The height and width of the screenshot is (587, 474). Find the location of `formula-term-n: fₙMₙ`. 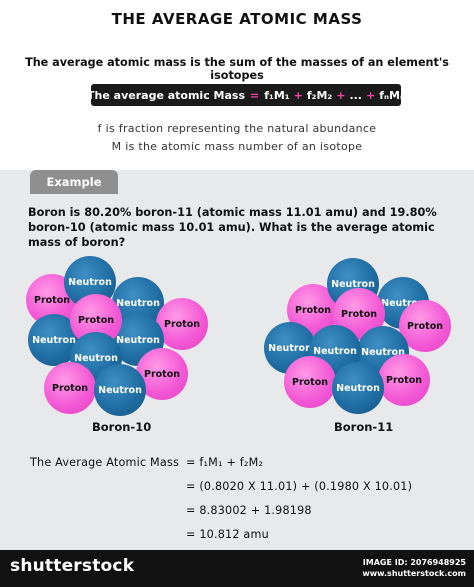

formula-term-n: fₙMₙ is located at coordinates (392, 95).